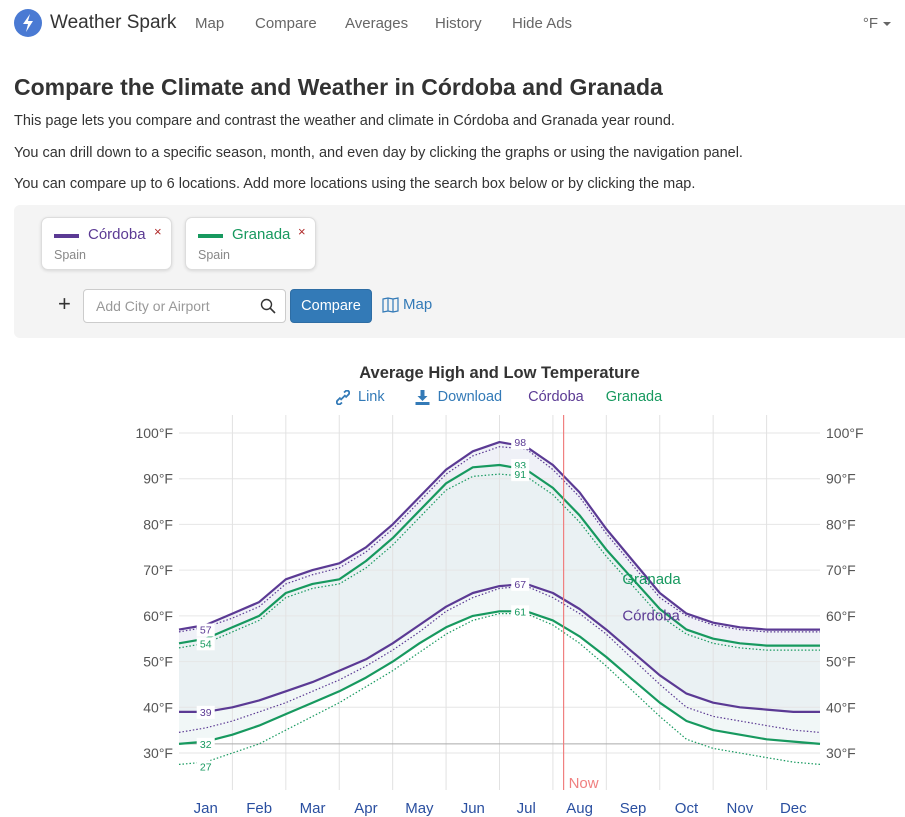  What do you see at coordinates (286, 23) in the screenshot?
I see `nav-link-compare: Compare` at bounding box center [286, 23].